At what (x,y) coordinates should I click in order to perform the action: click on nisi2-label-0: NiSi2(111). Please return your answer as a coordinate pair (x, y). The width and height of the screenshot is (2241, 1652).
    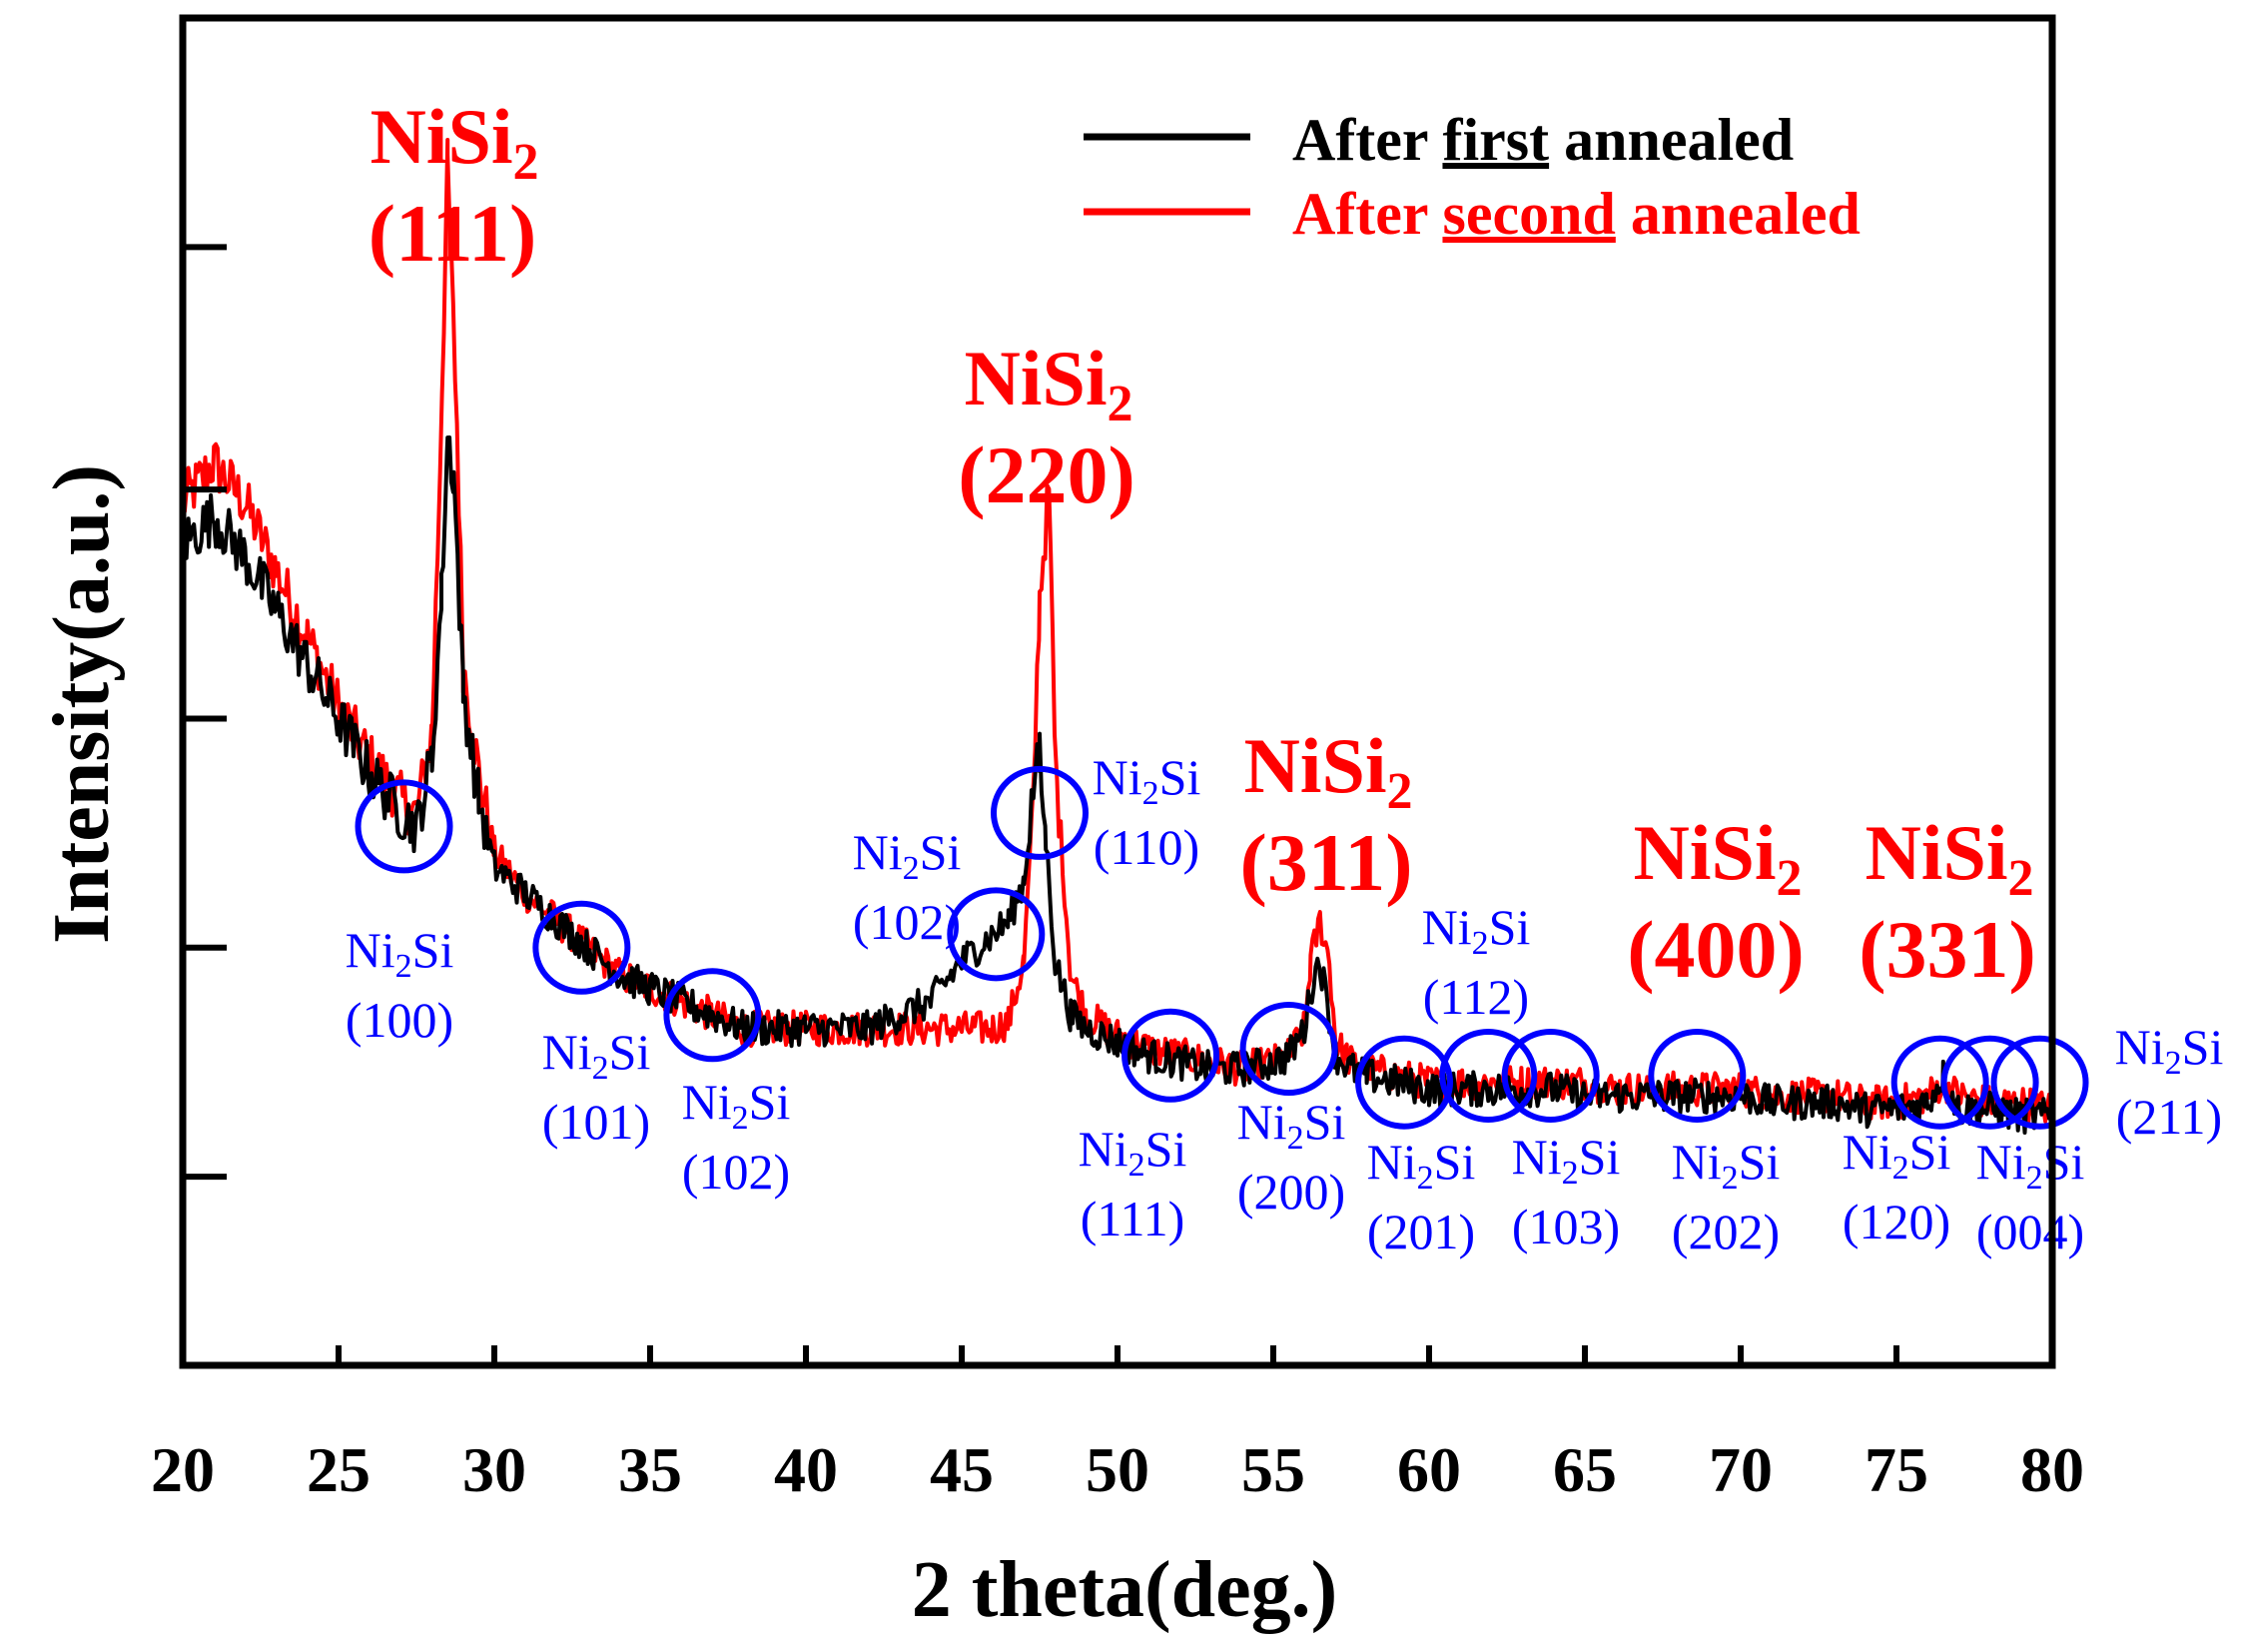
    Looking at the image, I should click on (454, 186).